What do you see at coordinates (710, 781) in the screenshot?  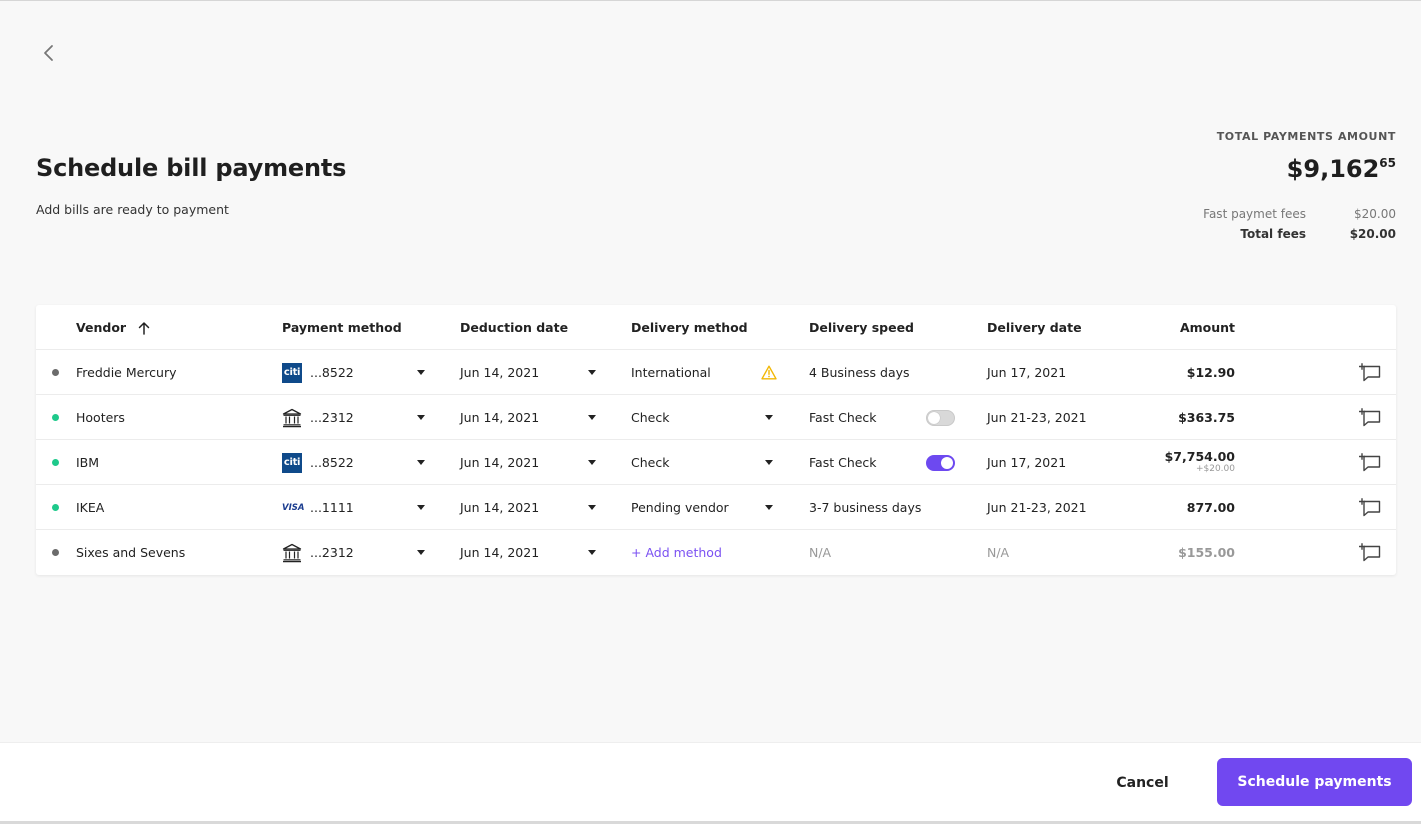 I see `footer-bar: Cancel Schedule payments` at bounding box center [710, 781].